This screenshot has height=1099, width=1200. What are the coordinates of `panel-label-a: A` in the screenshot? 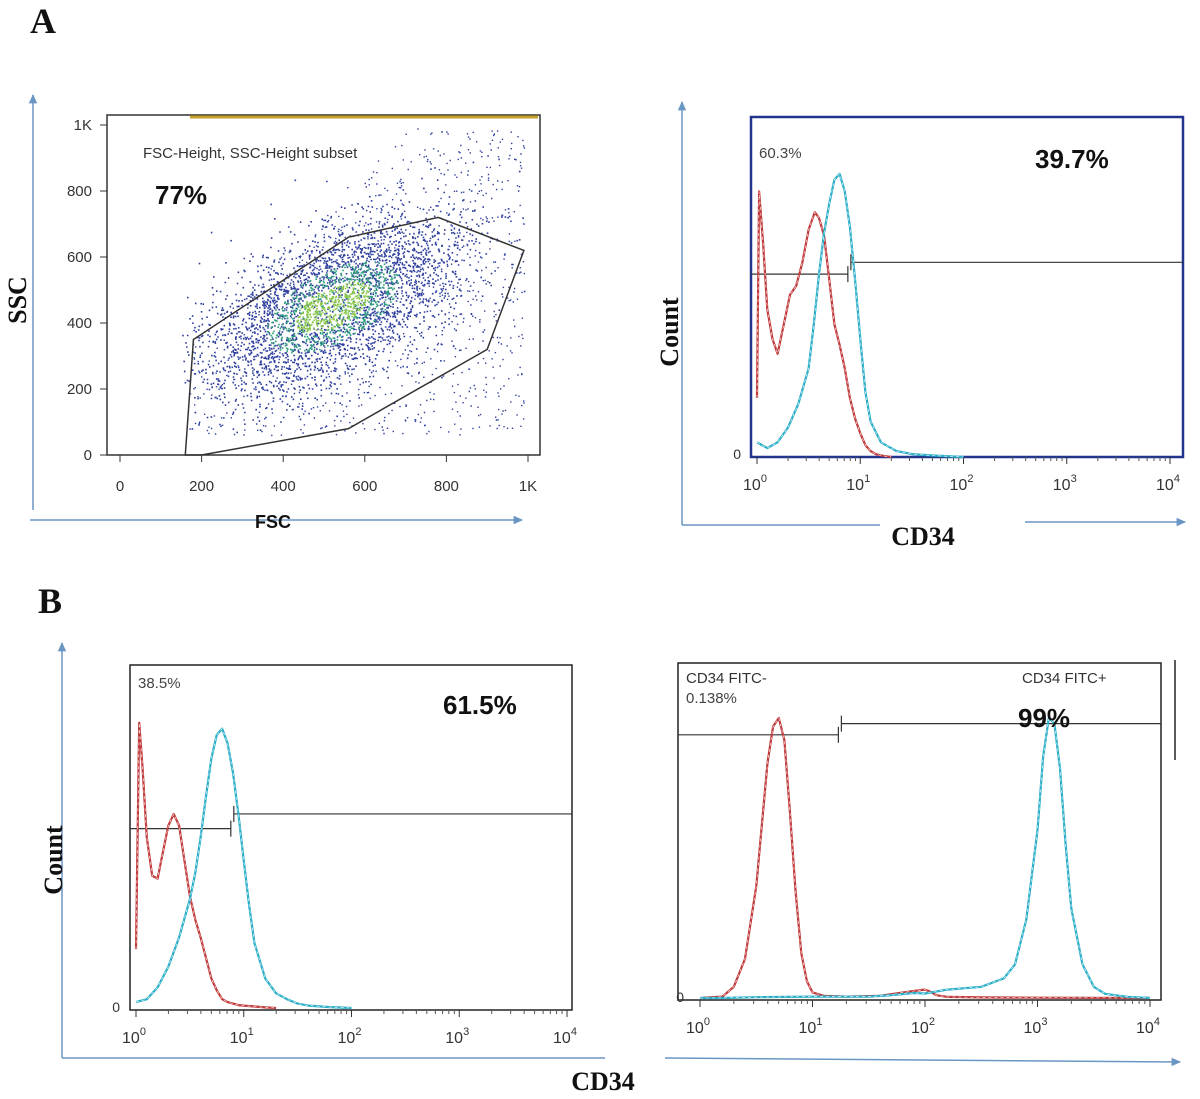 It's located at (43, 21).